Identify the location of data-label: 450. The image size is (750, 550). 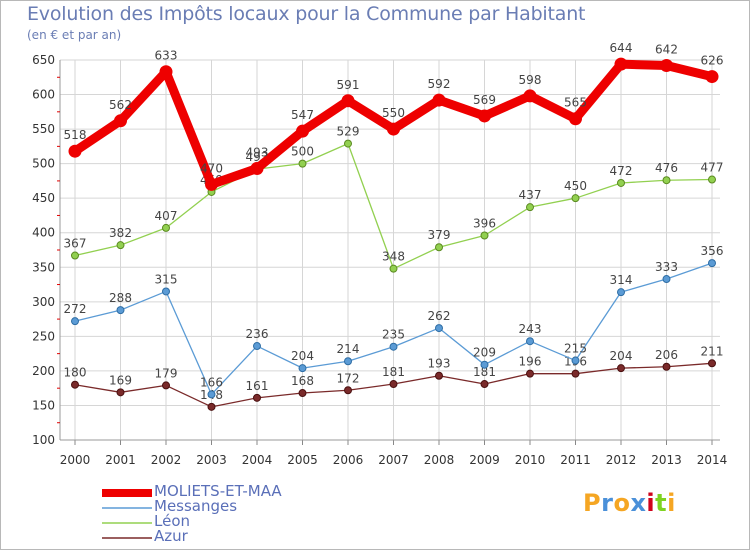
(575, 186).